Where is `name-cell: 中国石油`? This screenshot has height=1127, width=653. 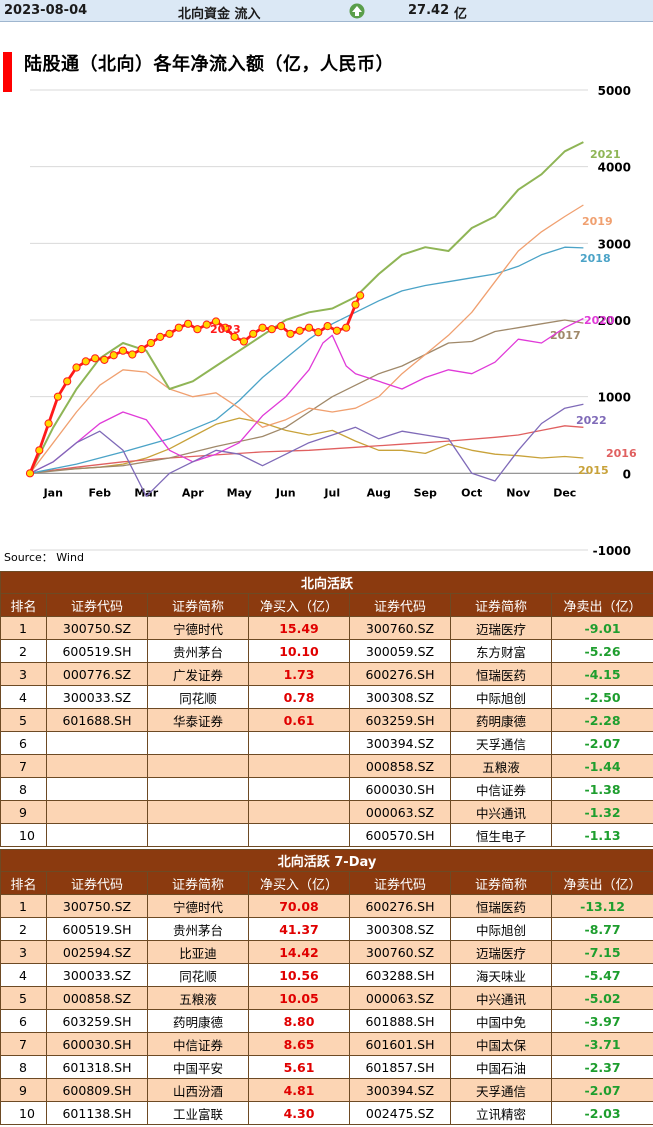
name-cell: 中国石油 is located at coordinates (501, 1067).